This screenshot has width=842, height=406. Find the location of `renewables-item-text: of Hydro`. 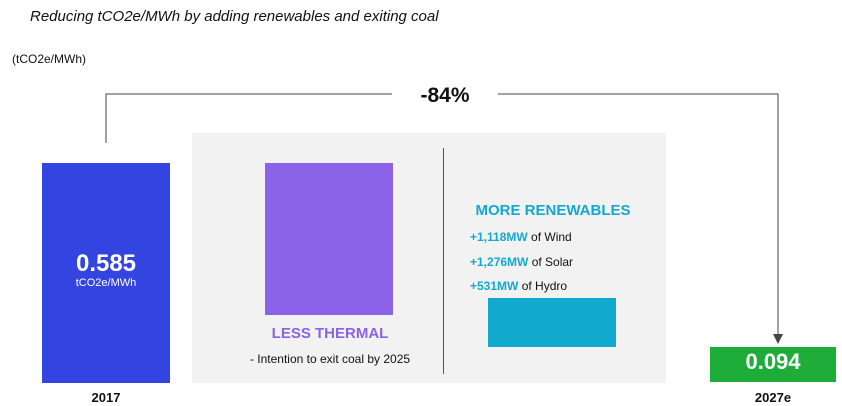

renewables-item-text: of Hydro is located at coordinates (543, 286).